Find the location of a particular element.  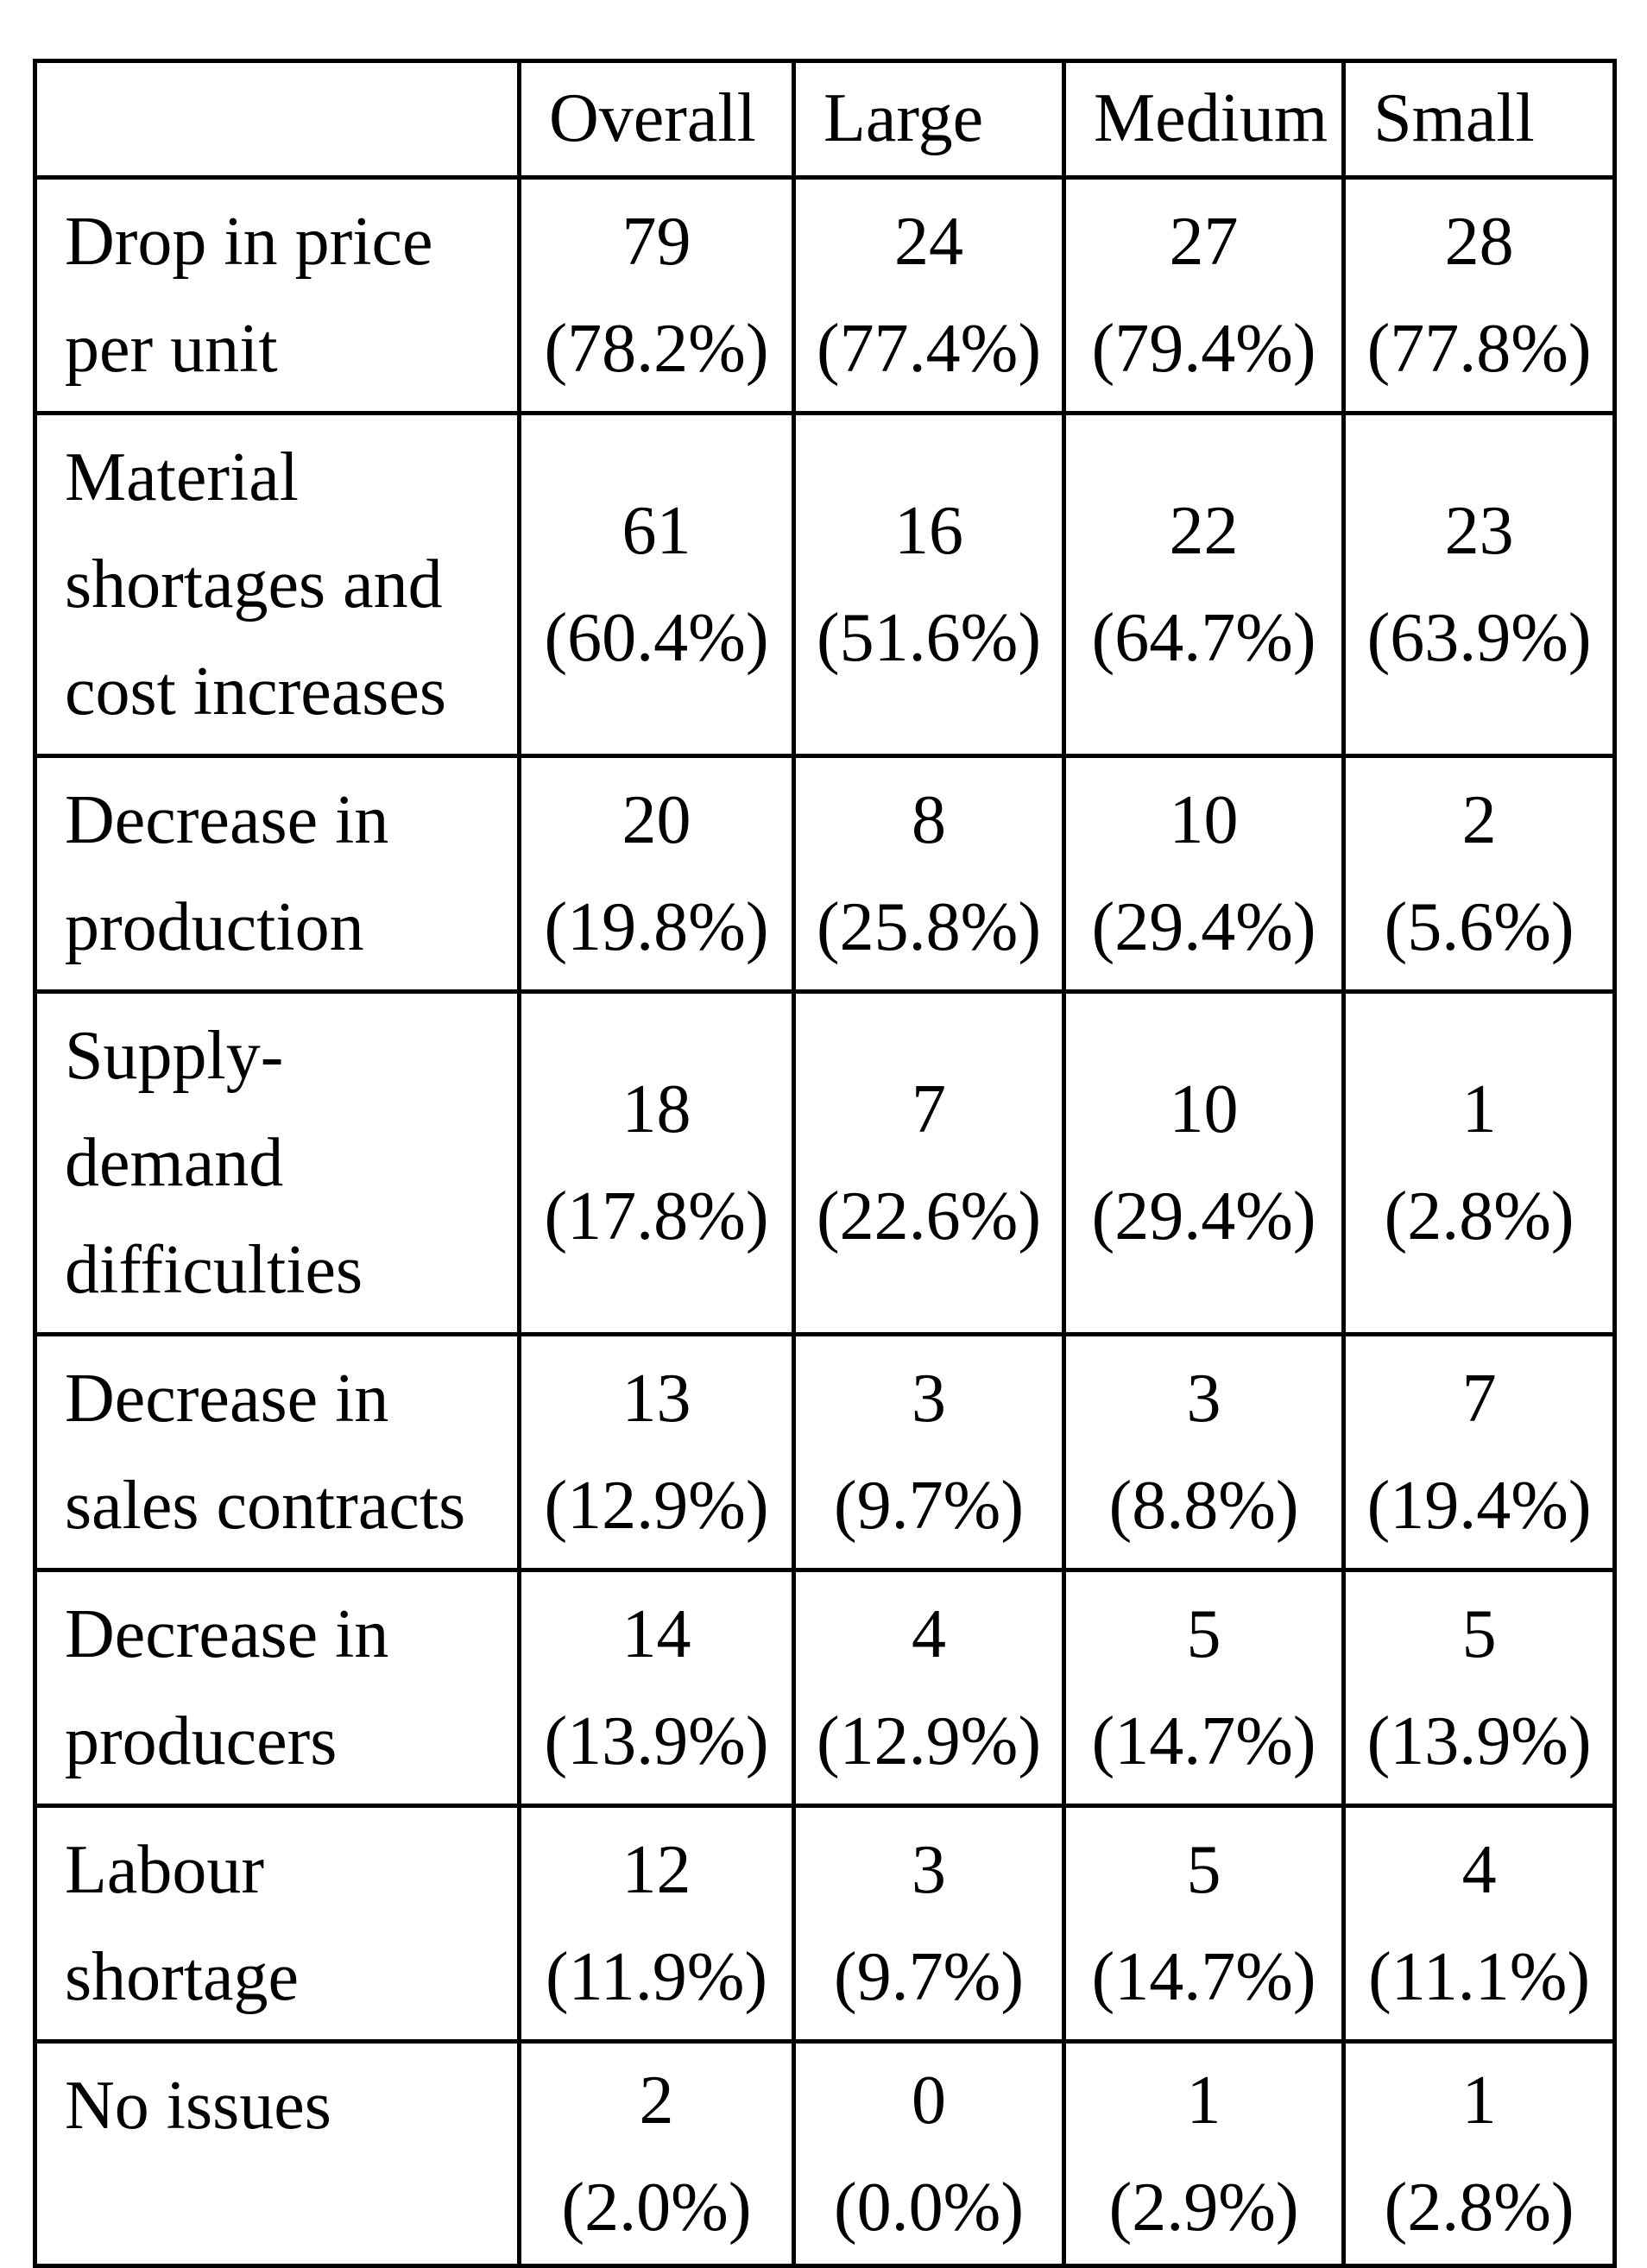

data-cell: 2 (5.6%) is located at coordinates (1479, 874).